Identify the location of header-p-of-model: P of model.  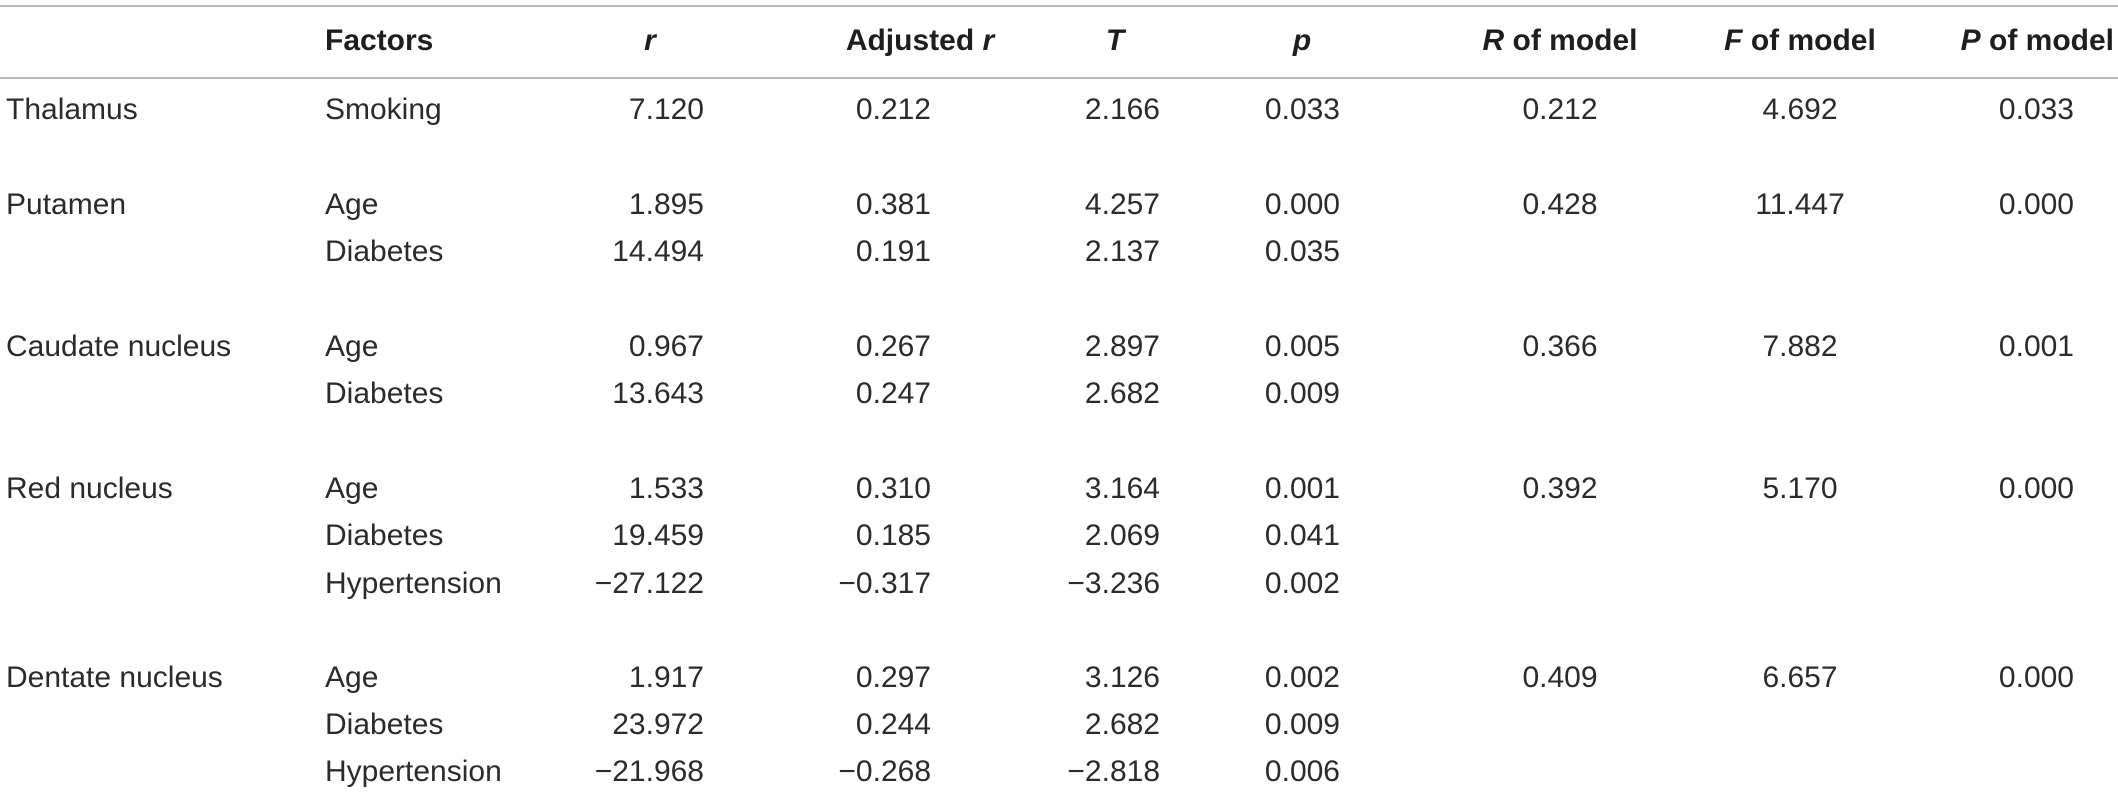
(2007, 41).